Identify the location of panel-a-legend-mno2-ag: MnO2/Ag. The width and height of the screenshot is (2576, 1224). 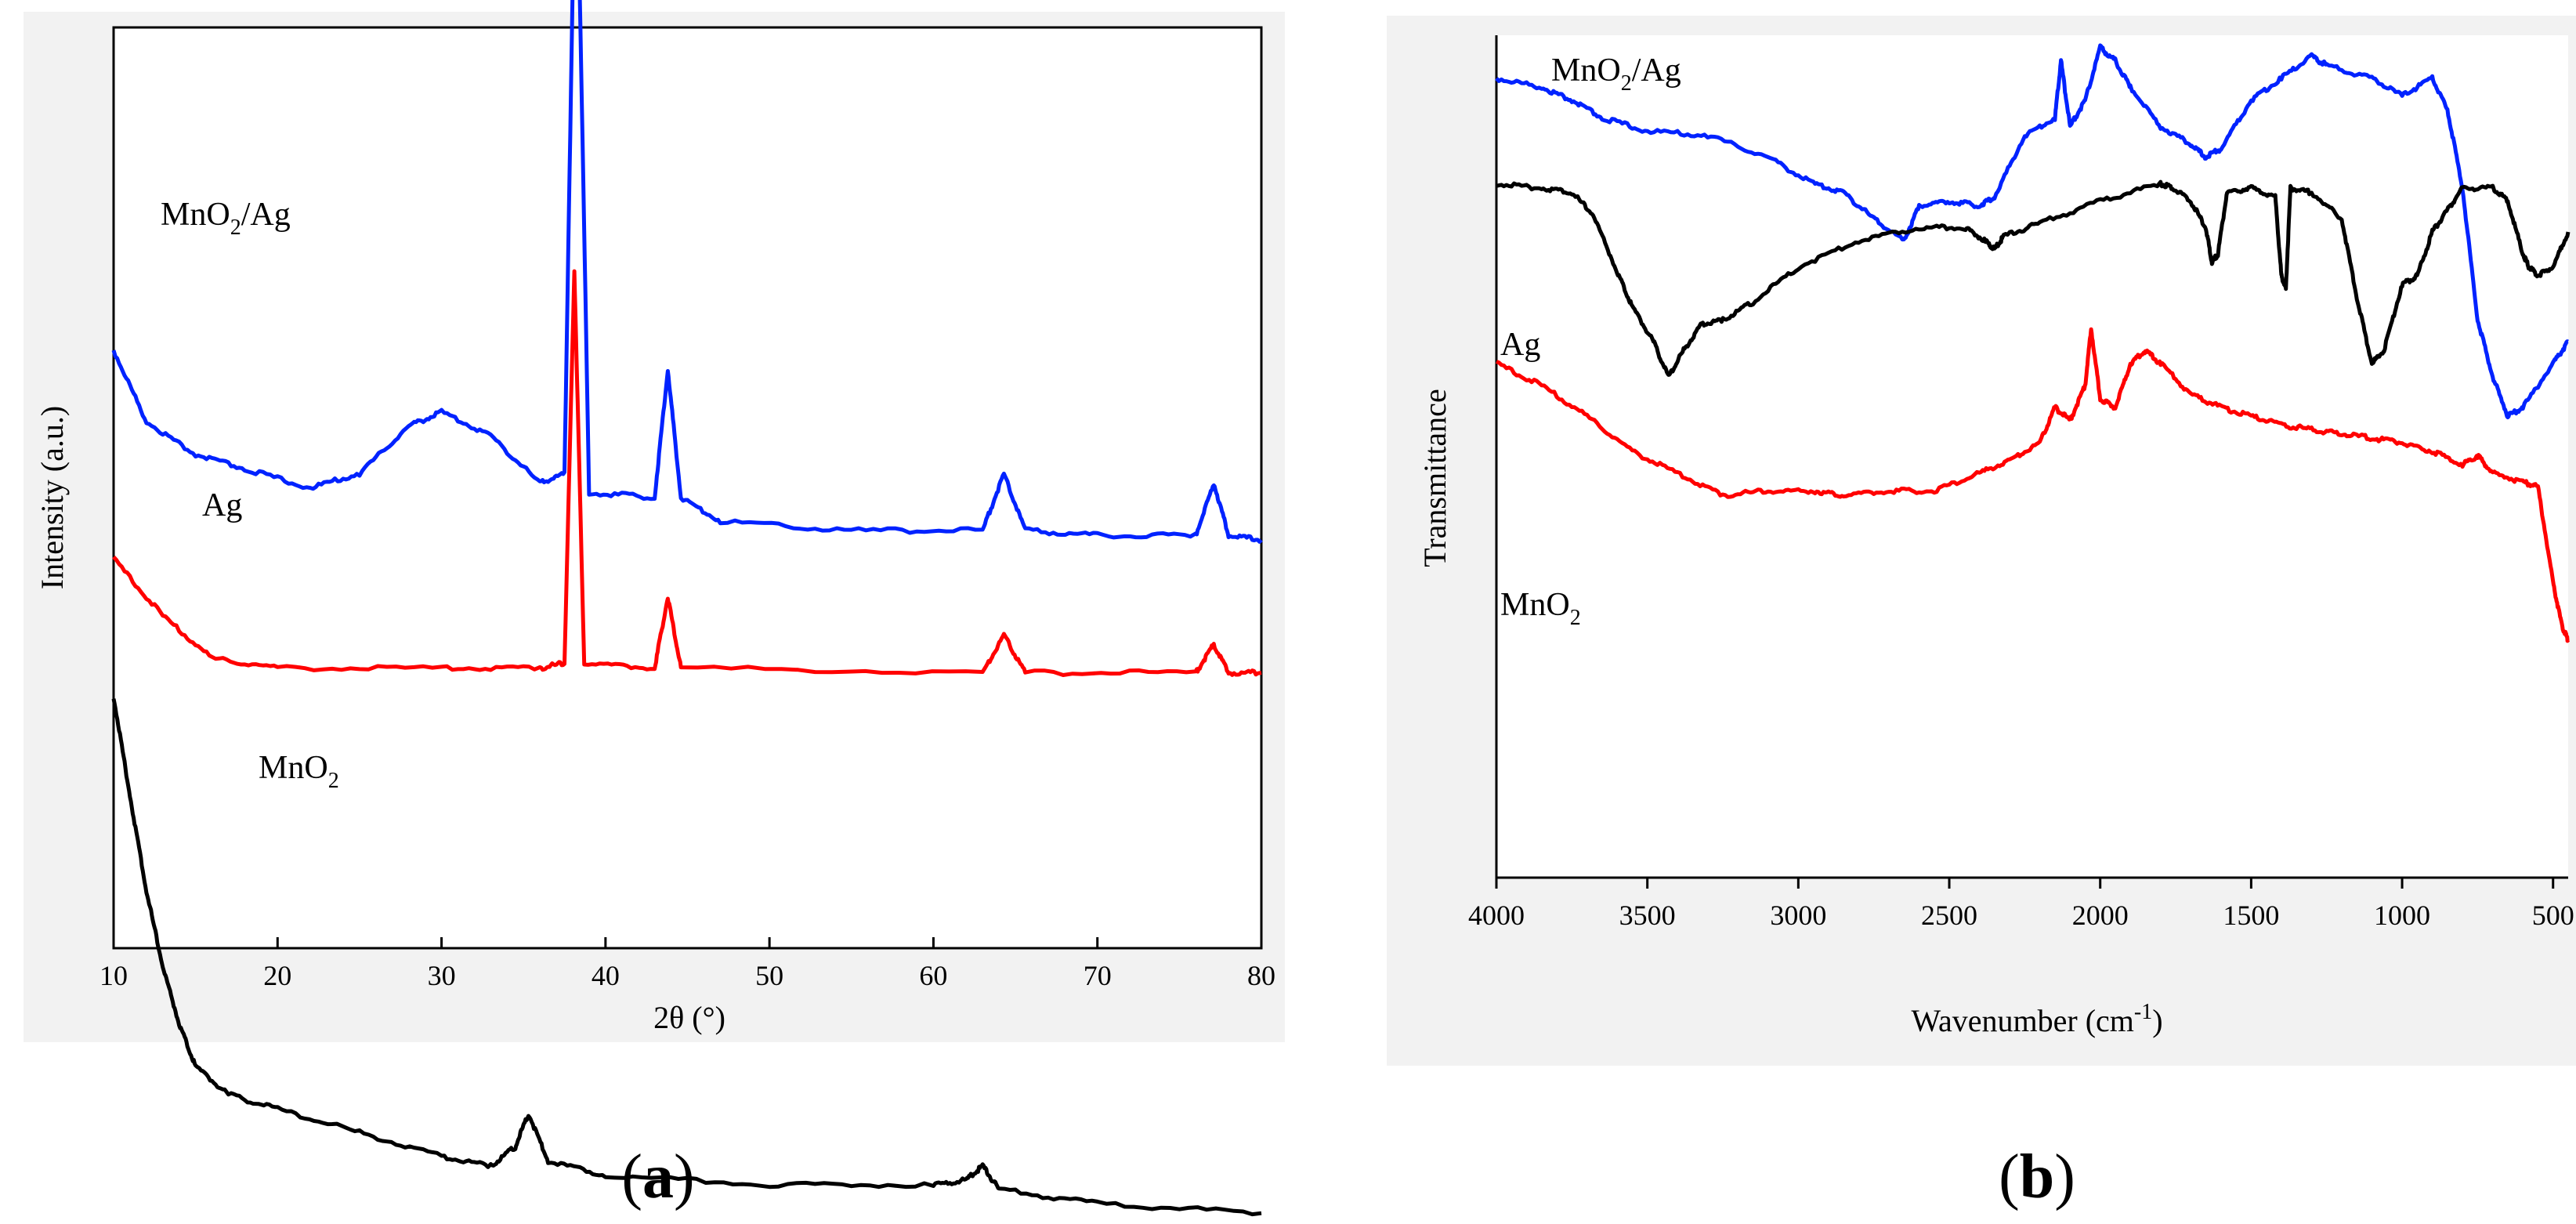
(226, 218).